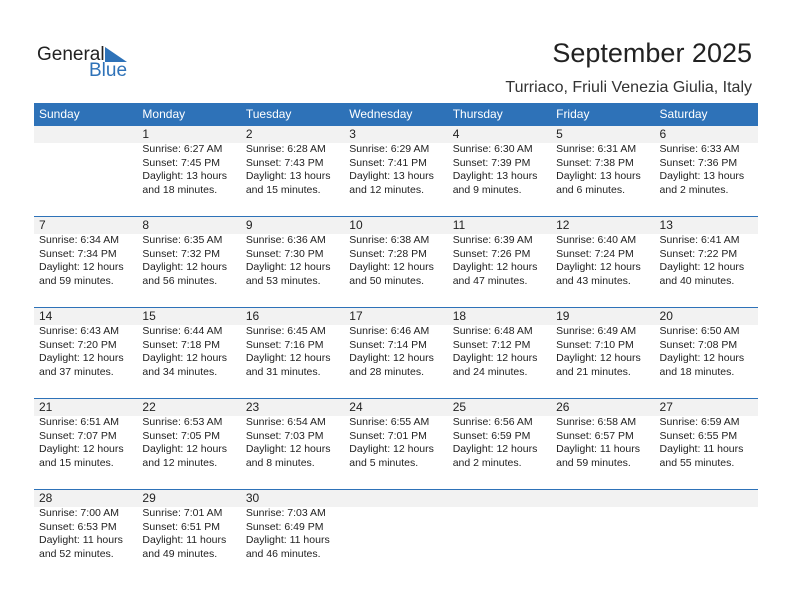  Describe the element at coordinates (596, 422) in the screenshot. I see `sunrise-text: Sunrise: 6:58 AM` at that location.